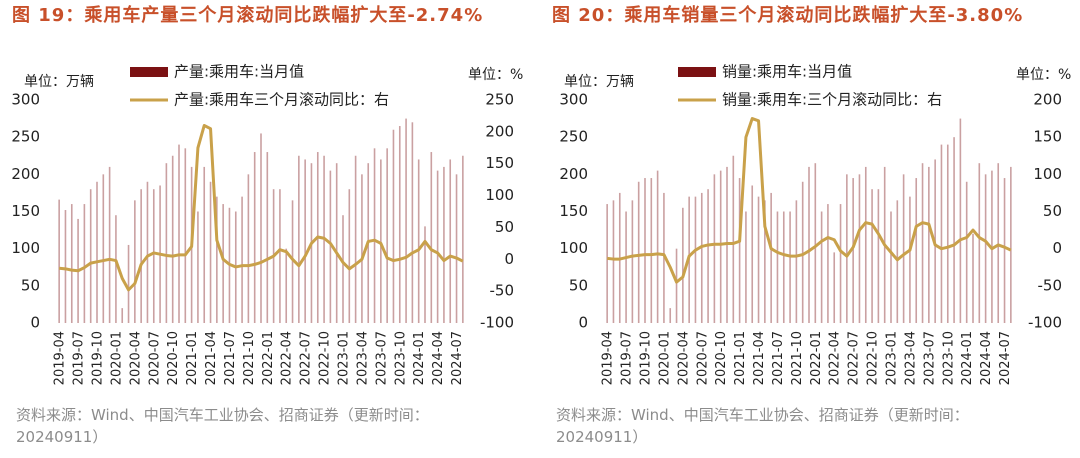 This screenshot has height=458, width=1080. What do you see at coordinates (419, 358) in the screenshot?
I see `x-tick-label: 2024-01` at bounding box center [419, 358].